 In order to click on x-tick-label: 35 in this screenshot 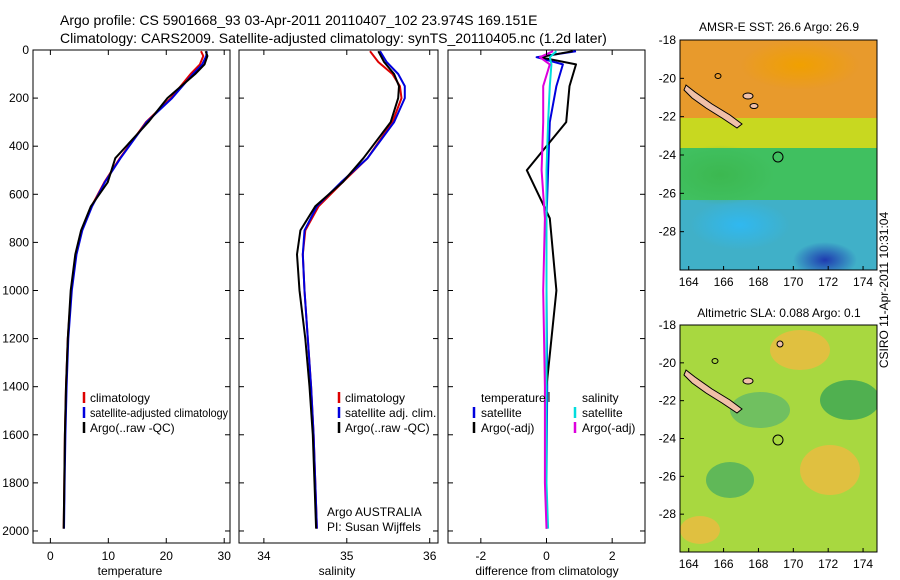, I will do `click(347, 556)`.